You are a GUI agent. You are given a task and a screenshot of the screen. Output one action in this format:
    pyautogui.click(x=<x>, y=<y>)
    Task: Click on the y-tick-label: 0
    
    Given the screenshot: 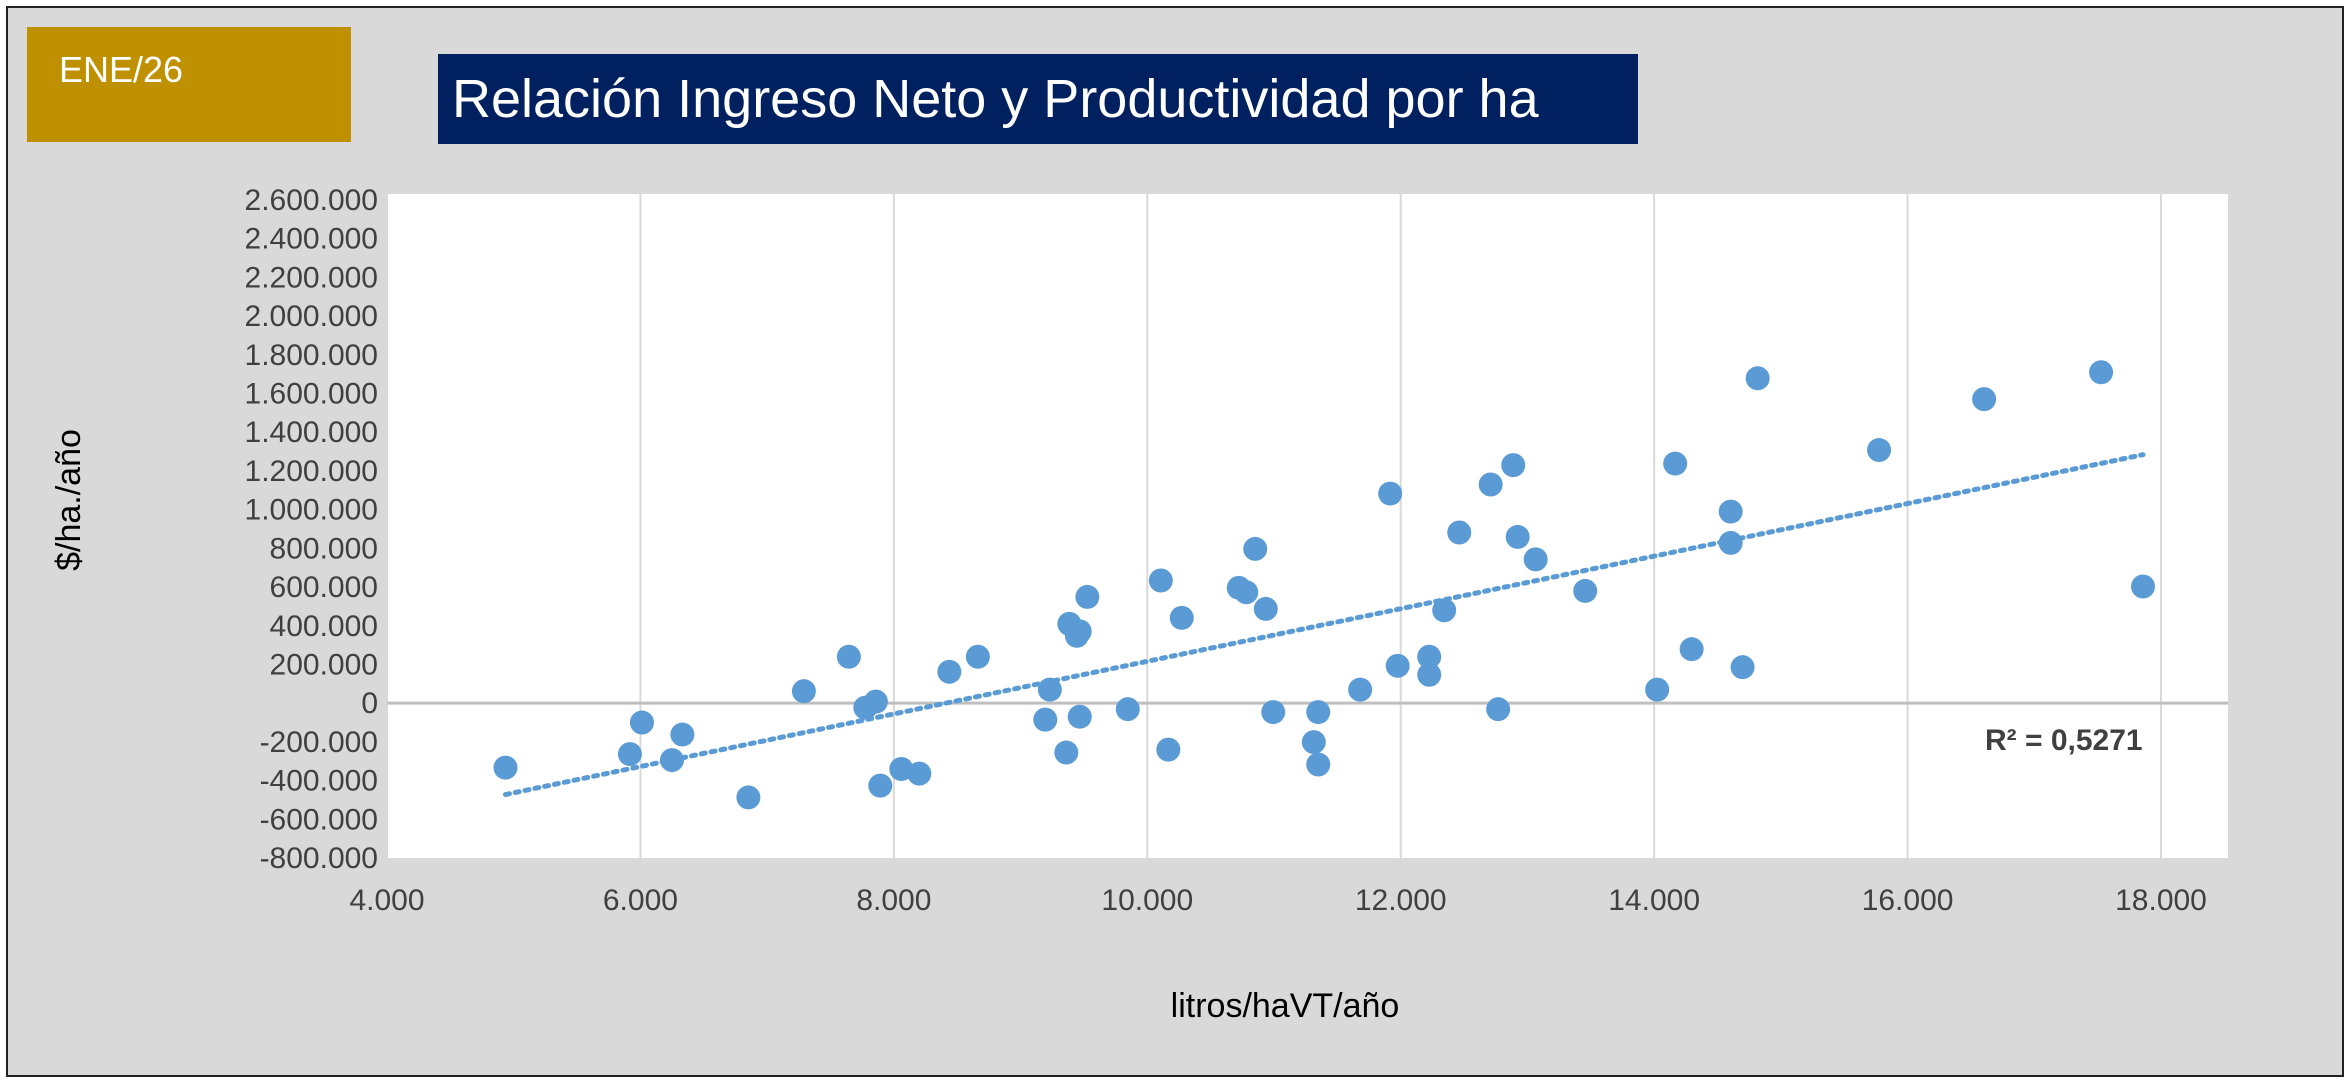 What is the action you would take?
    pyautogui.click(x=369, y=703)
    